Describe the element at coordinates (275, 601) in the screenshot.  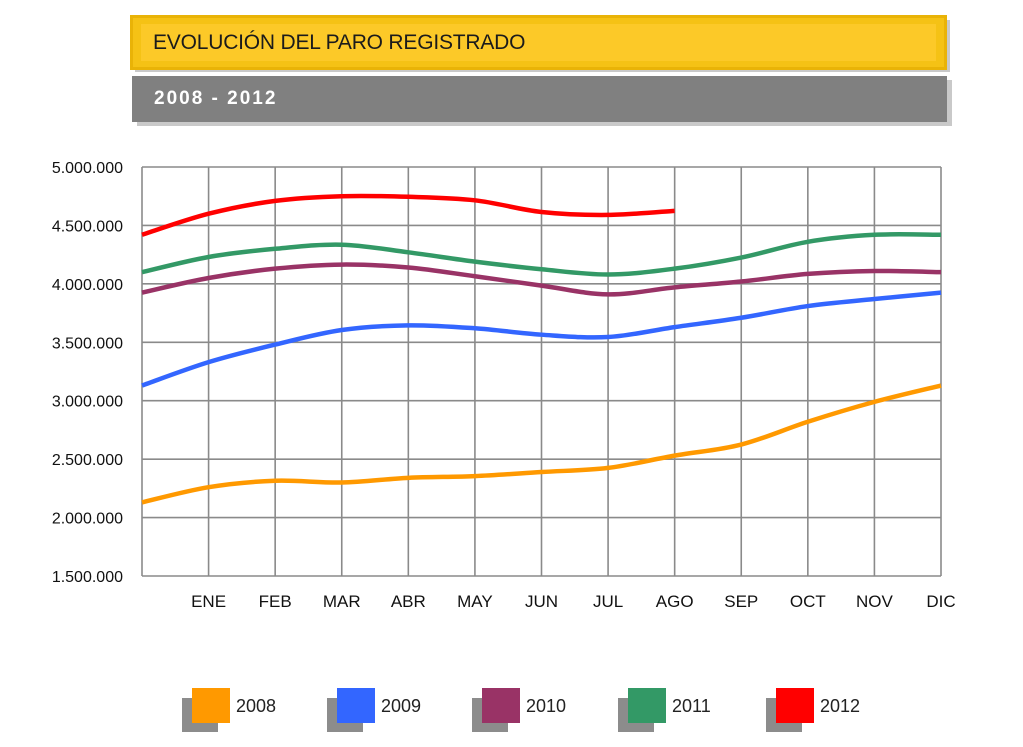
I see `x-tick-label: FEB` at that location.